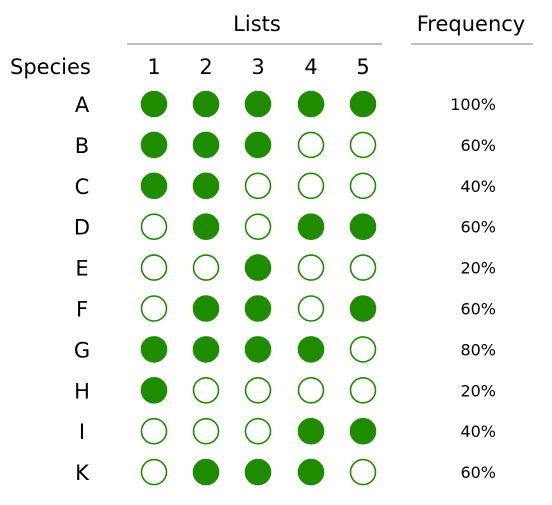 Image resolution: width=552 pixels, height=505 pixels. I want to click on list-number-2: 2, so click(205, 67).